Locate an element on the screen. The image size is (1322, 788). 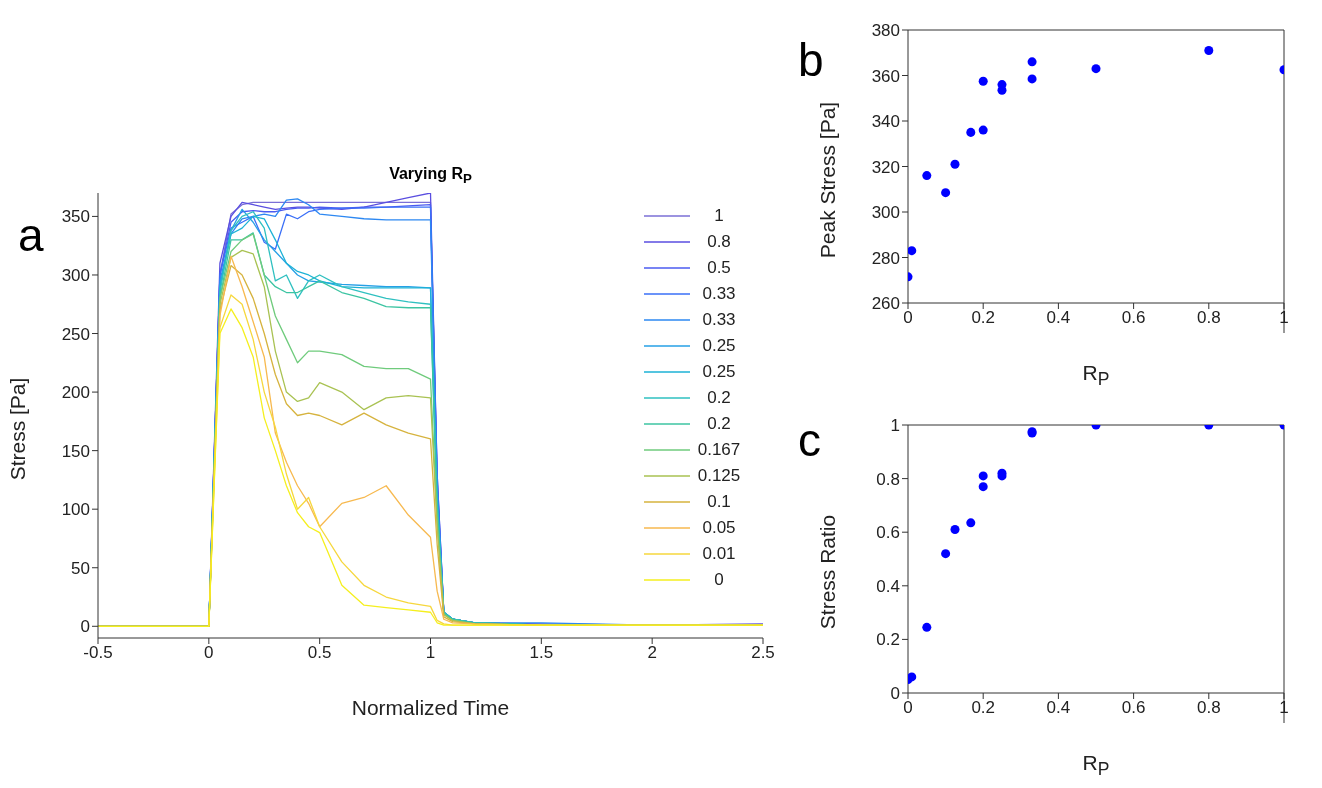
y-tick-label: 250 is located at coordinates (75, 334).